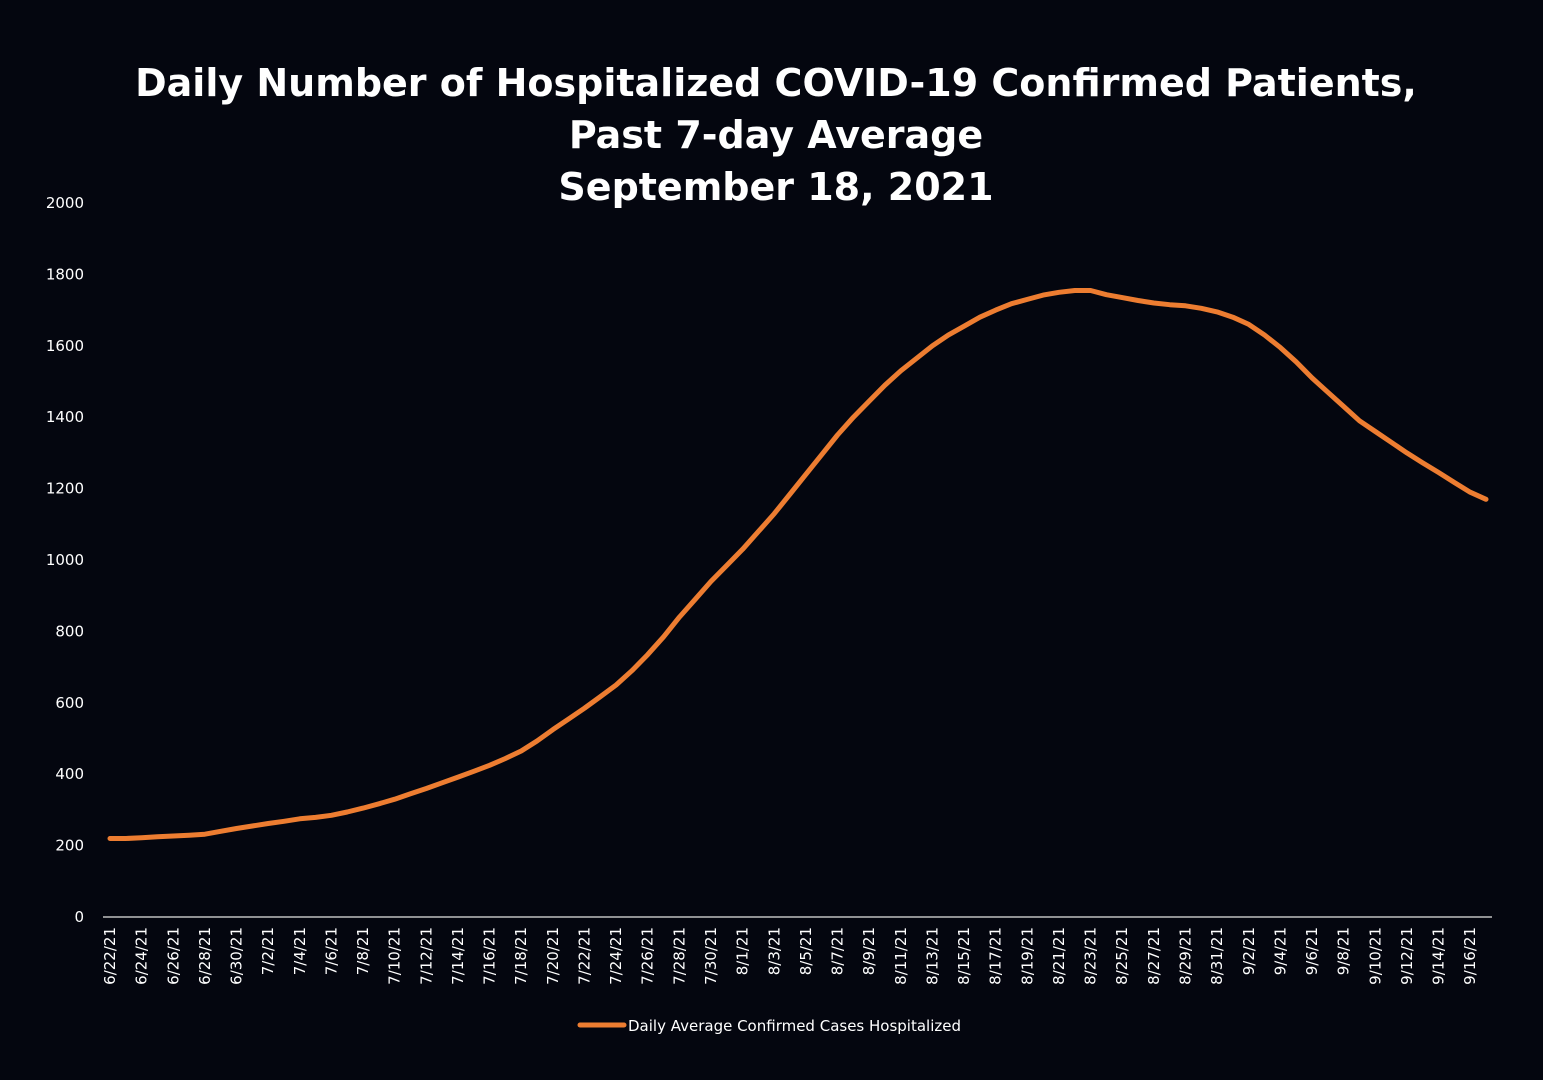 Image resolution: width=1543 pixels, height=1080 pixels. What do you see at coordinates (69, 774) in the screenshot?
I see `y-tick-label: 400` at bounding box center [69, 774].